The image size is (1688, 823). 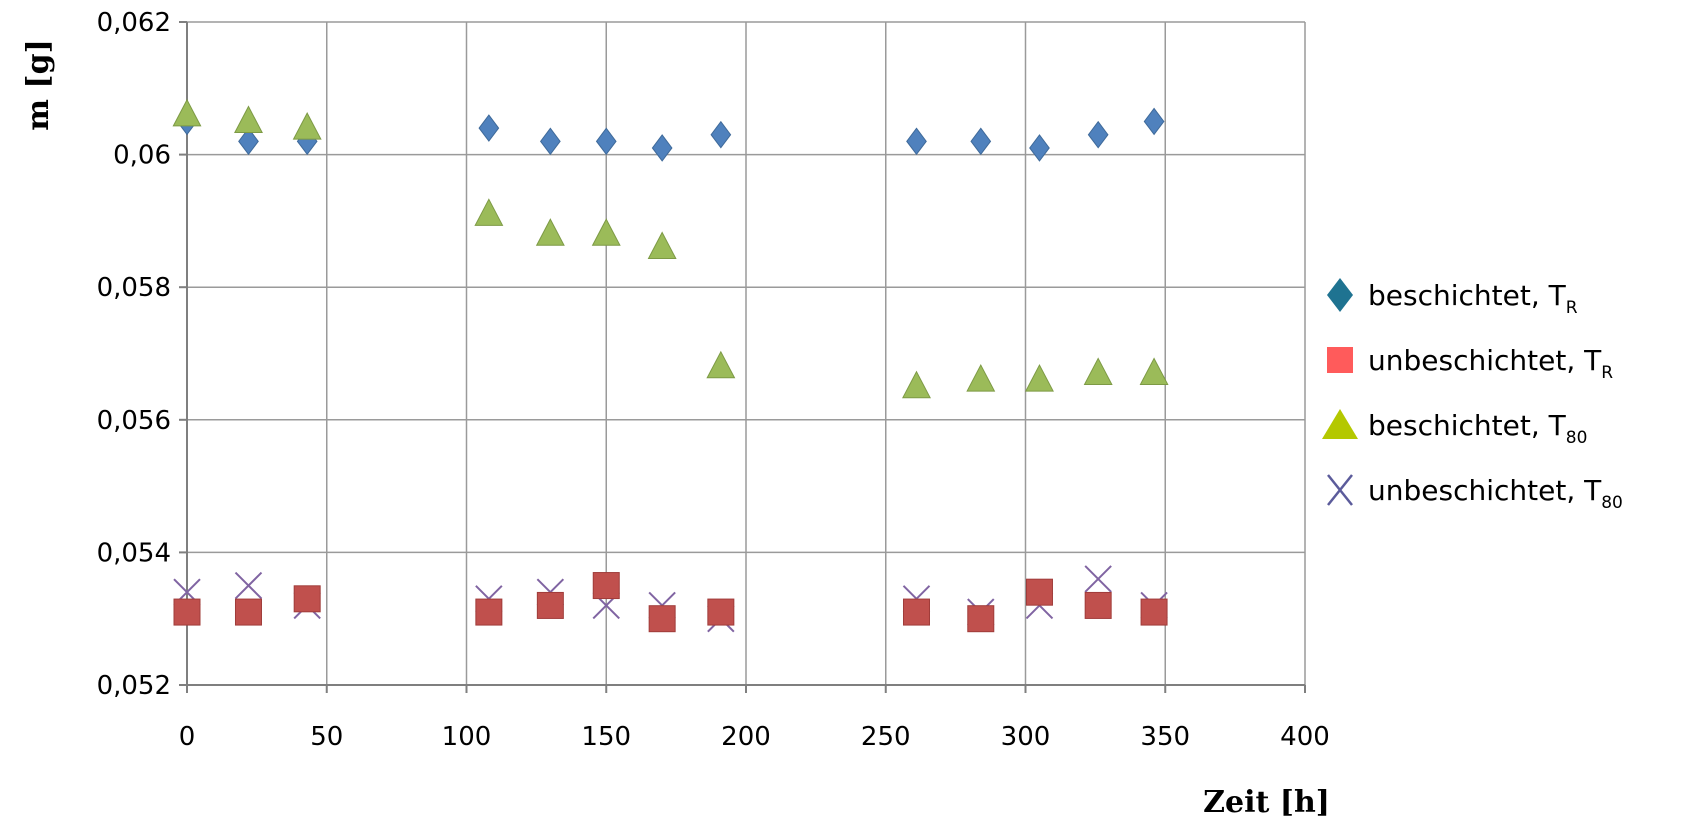 I want to click on x-tick-label: 50, so click(x=326, y=737).